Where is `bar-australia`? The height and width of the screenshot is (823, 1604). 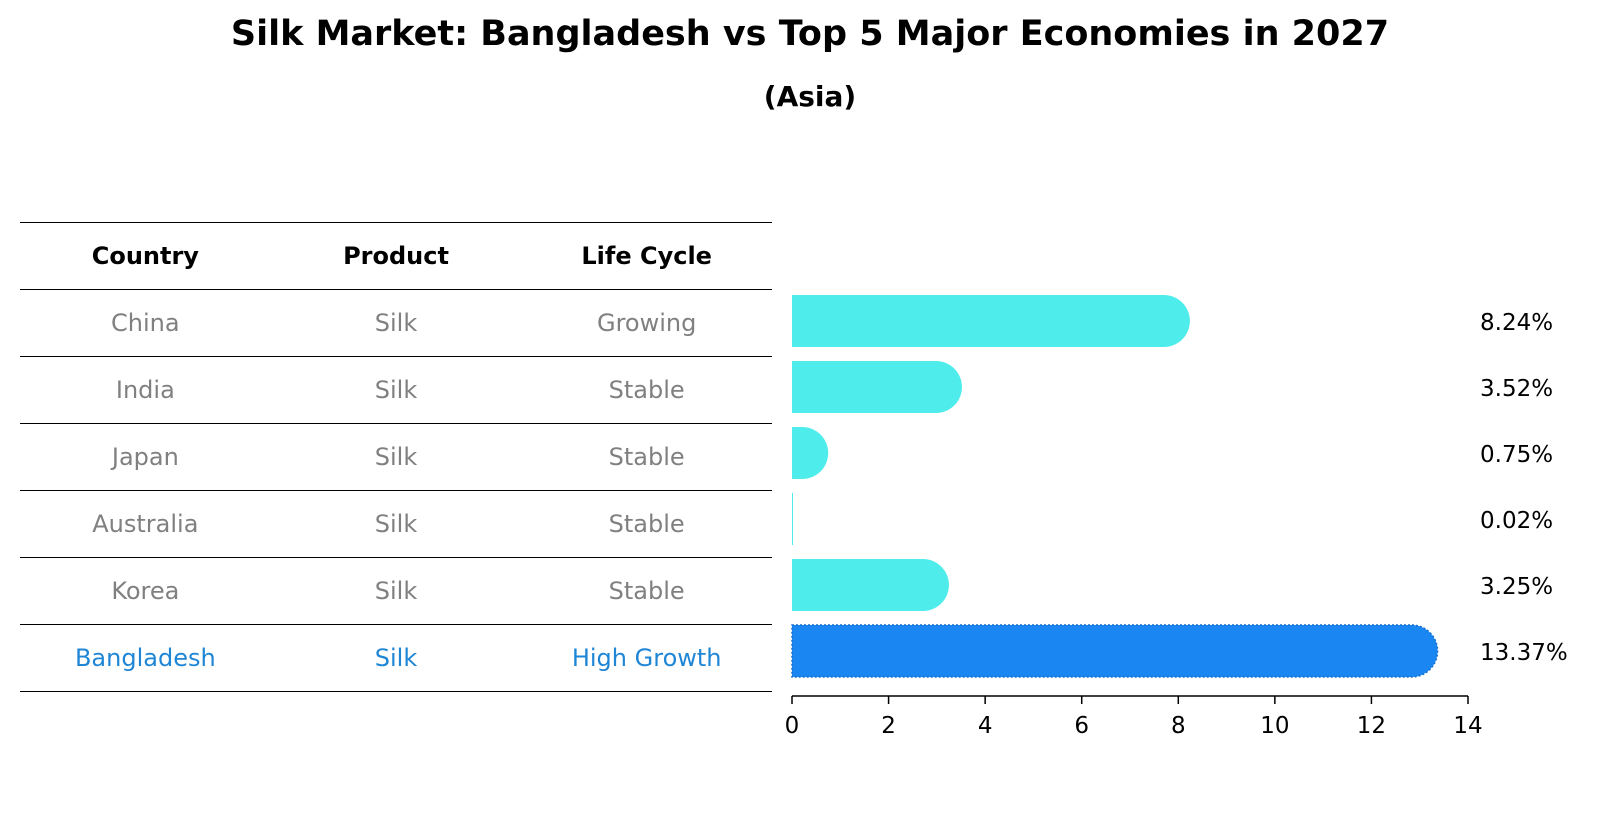 bar-australia is located at coordinates (792, 519).